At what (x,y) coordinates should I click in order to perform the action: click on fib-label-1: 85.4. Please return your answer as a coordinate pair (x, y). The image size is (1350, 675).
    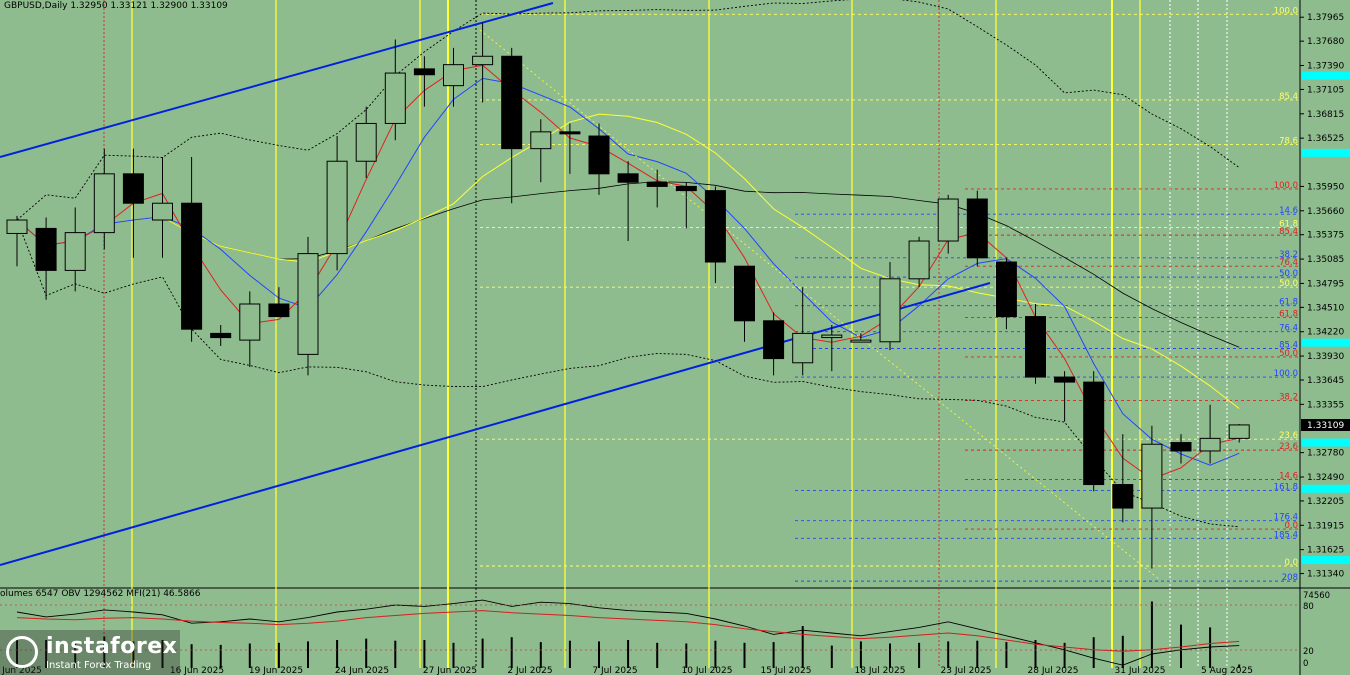
    Looking at the image, I should click on (1288, 97).